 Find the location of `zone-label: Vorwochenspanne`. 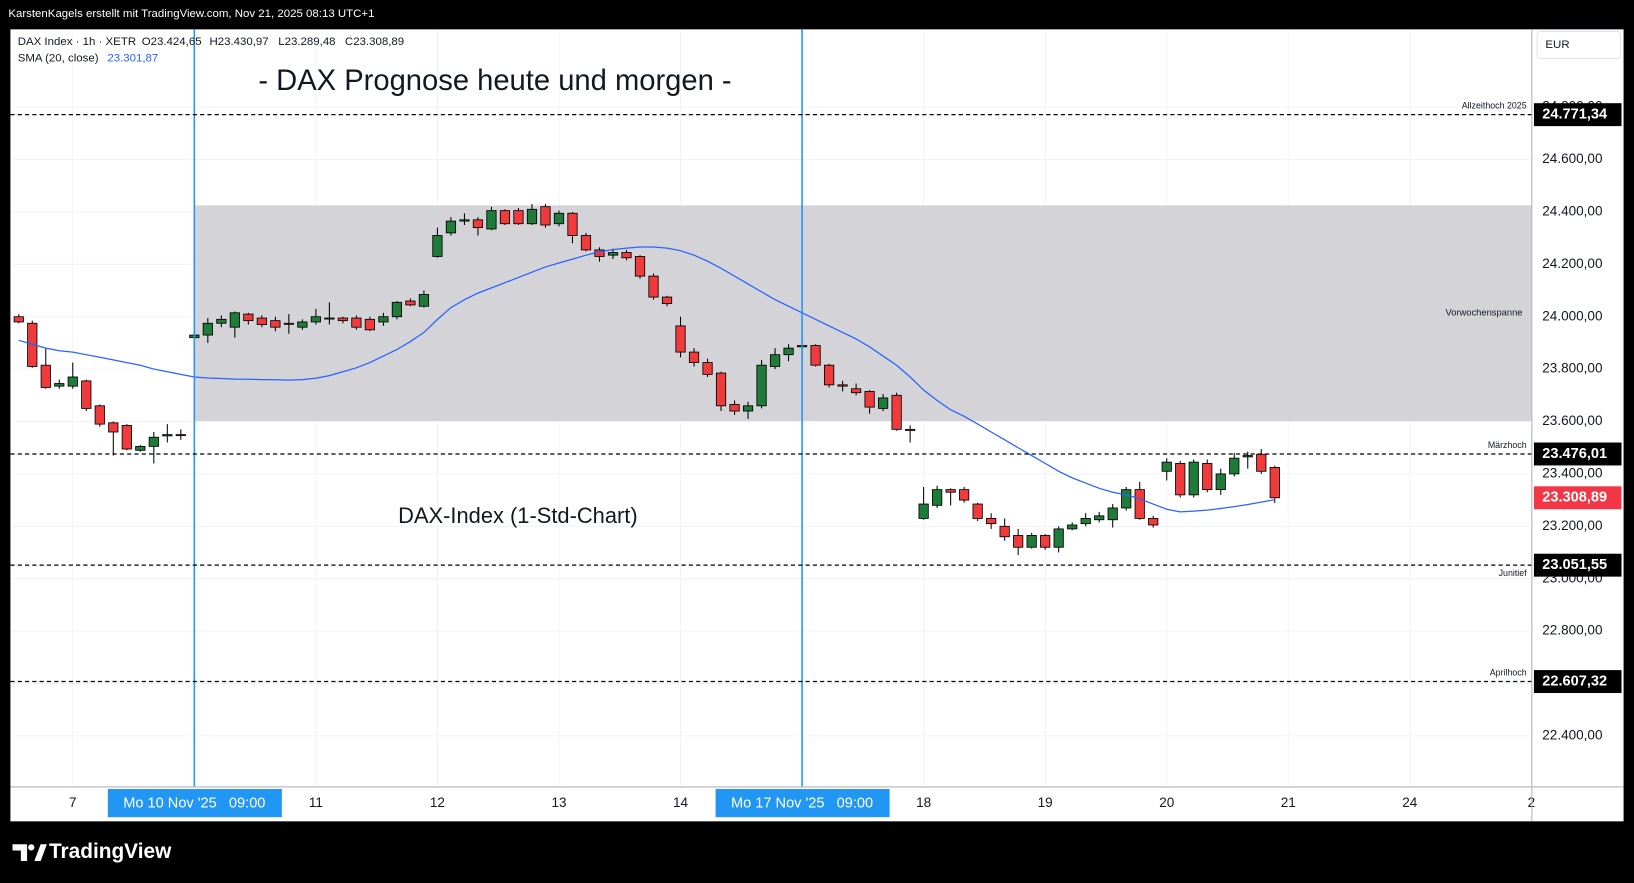

zone-label: Vorwochenspanne is located at coordinates (1483, 313).